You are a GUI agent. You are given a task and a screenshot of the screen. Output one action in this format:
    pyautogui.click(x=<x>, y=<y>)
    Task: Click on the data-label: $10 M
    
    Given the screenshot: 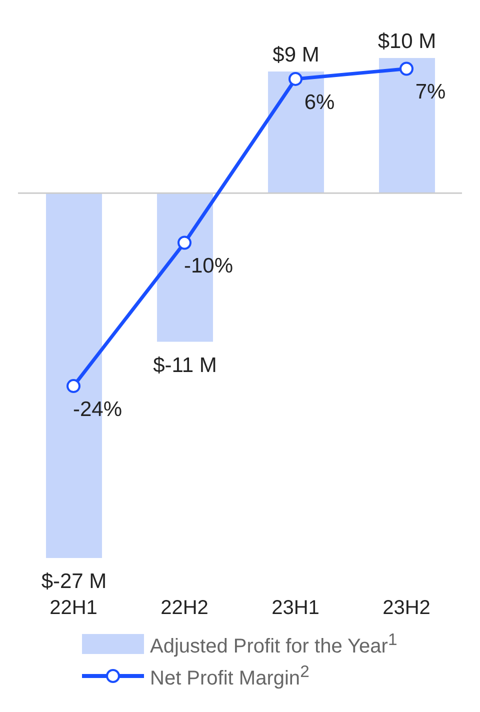 What is the action you would take?
    pyautogui.click(x=407, y=41)
    